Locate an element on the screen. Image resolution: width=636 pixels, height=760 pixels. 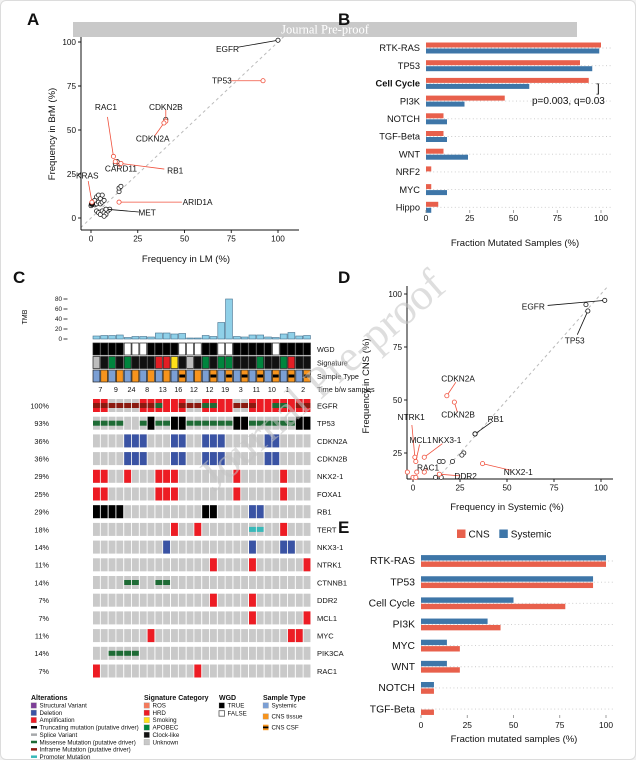
x-tick-label: 0 is located at coordinates (421, 725).